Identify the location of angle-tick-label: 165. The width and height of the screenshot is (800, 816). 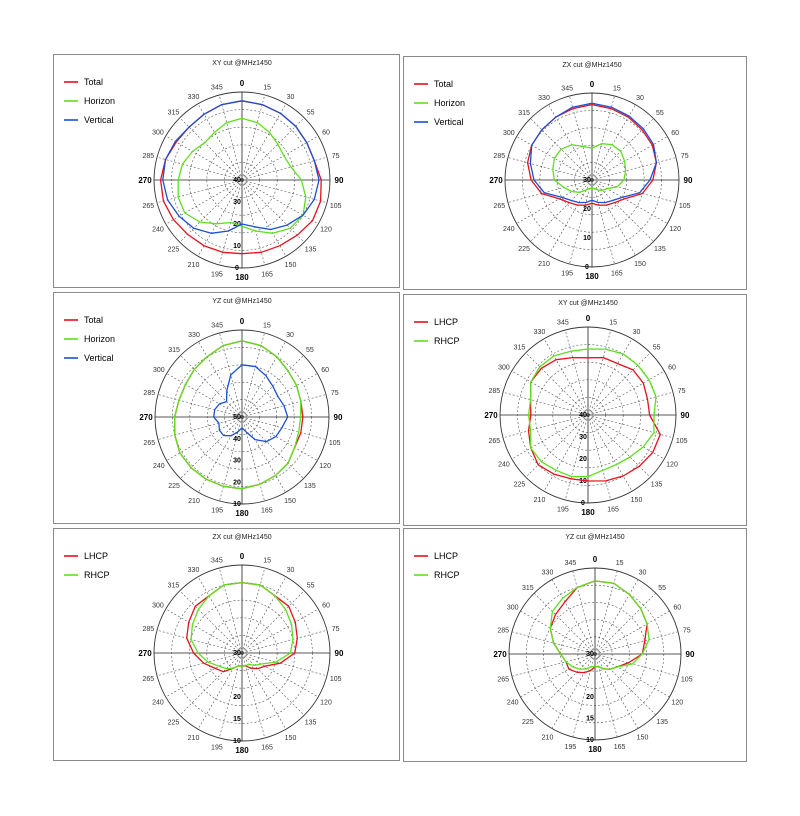
(267, 511).